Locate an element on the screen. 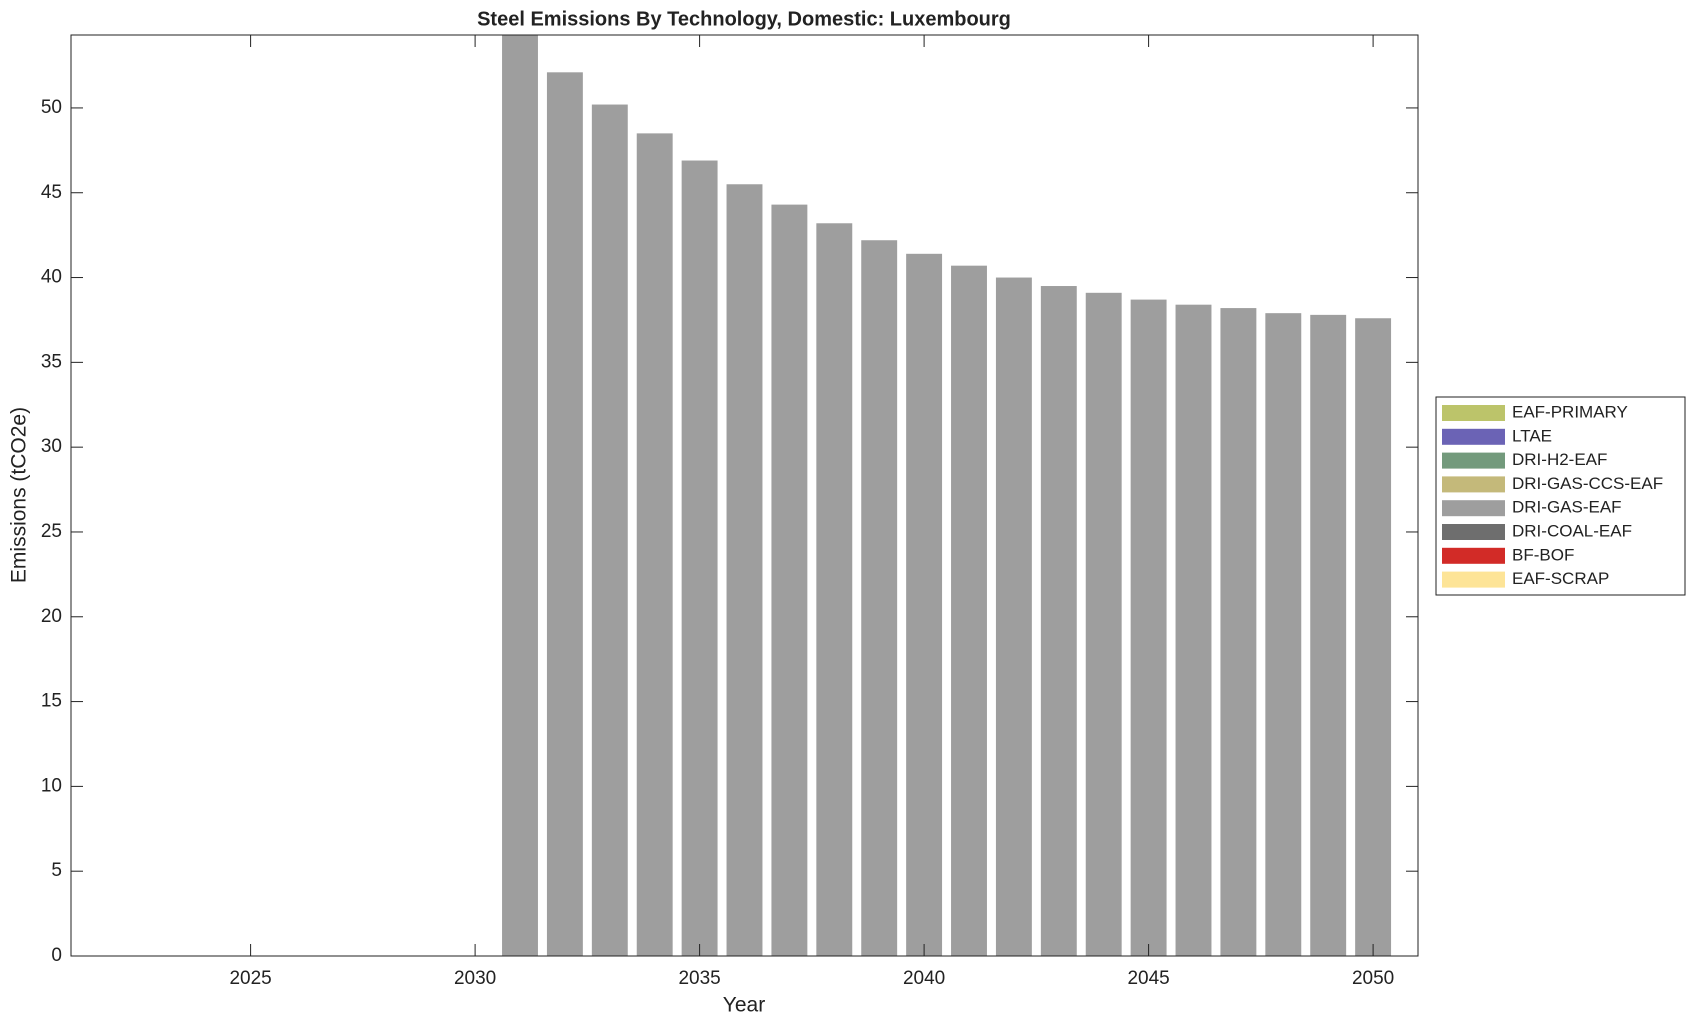 The width and height of the screenshot is (1691, 1021). y-tick-label: 5 is located at coordinates (56, 870).